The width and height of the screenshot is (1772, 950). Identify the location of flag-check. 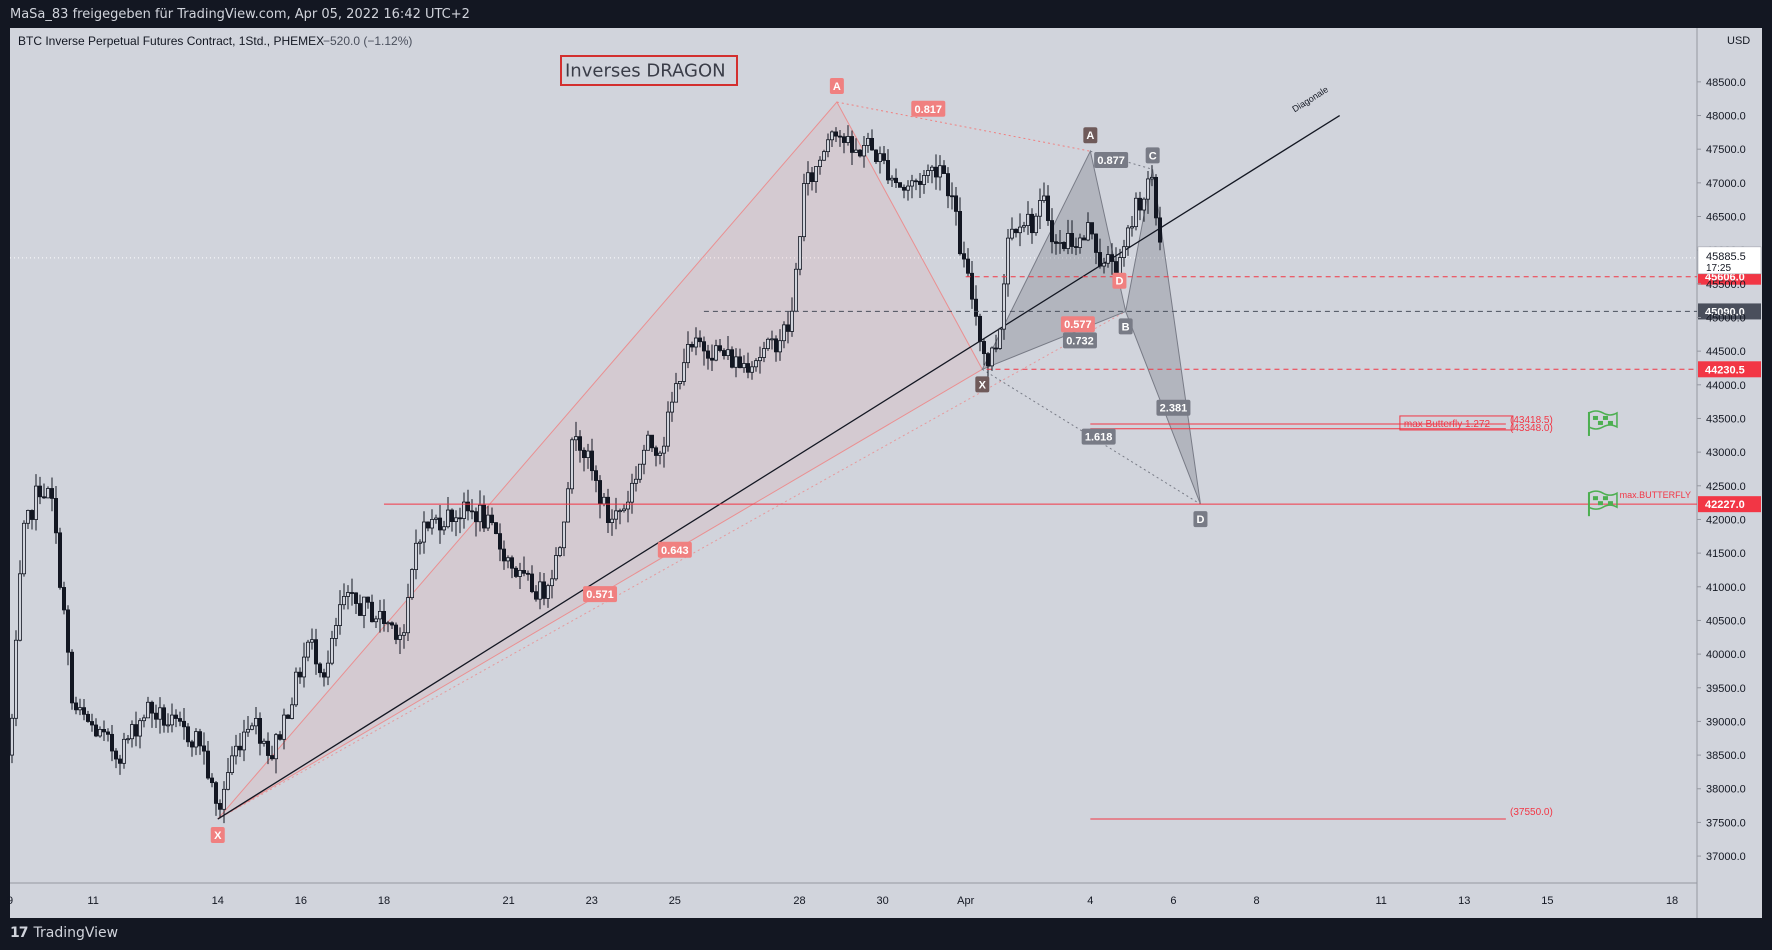
(1600, 503).